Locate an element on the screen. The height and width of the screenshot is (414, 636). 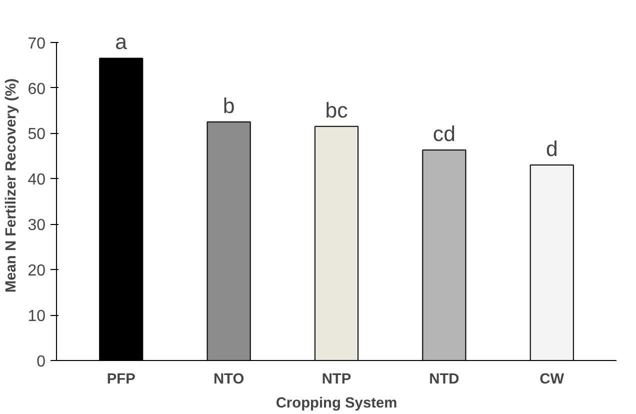
data-label: cd is located at coordinates (444, 134).